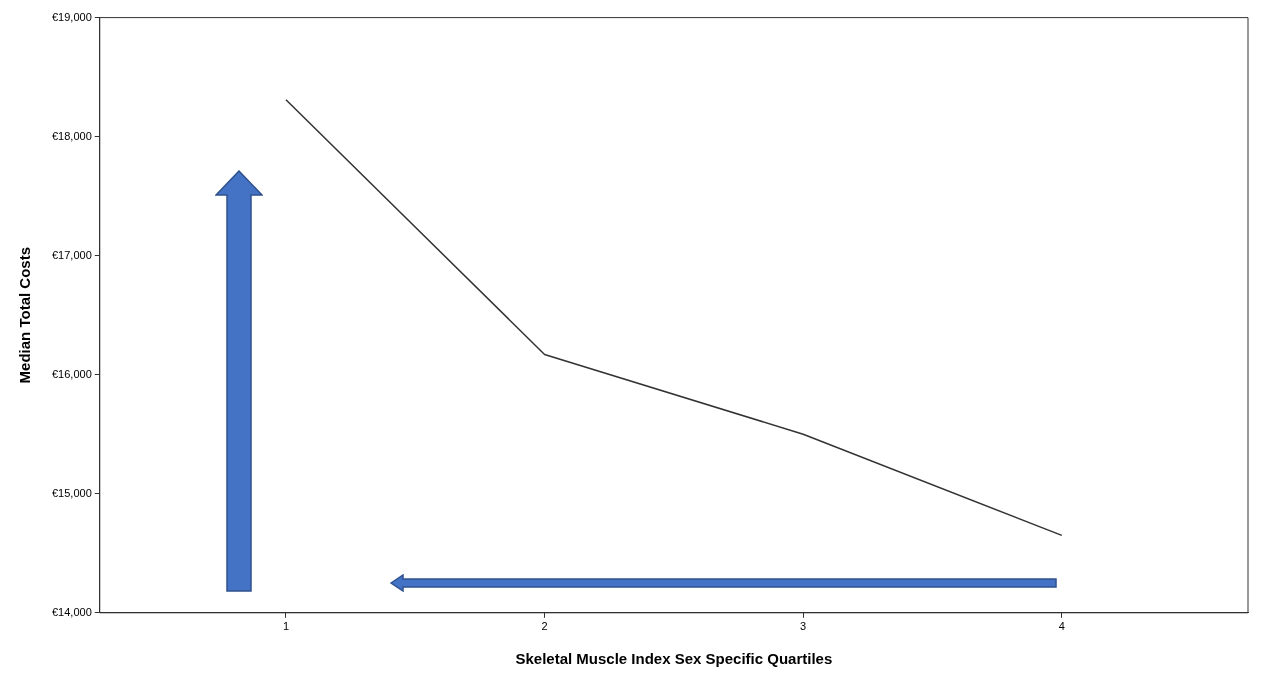  Describe the element at coordinates (803, 626) in the screenshot. I see `x-tick-label: 3` at that location.